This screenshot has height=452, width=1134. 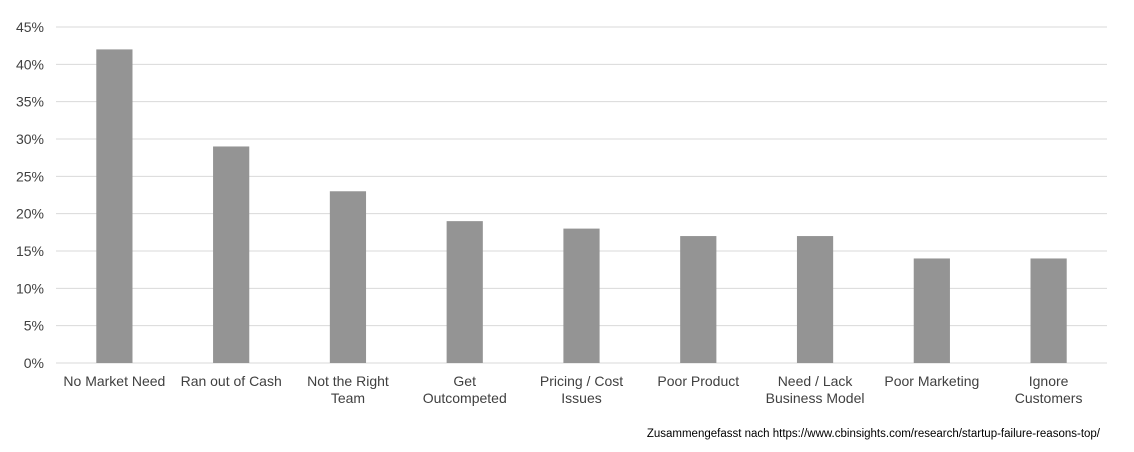 What do you see at coordinates (231, 381) in the screenshot?
I see `x-category-label: Ran out of Cash` at bounding box center [231, 381].